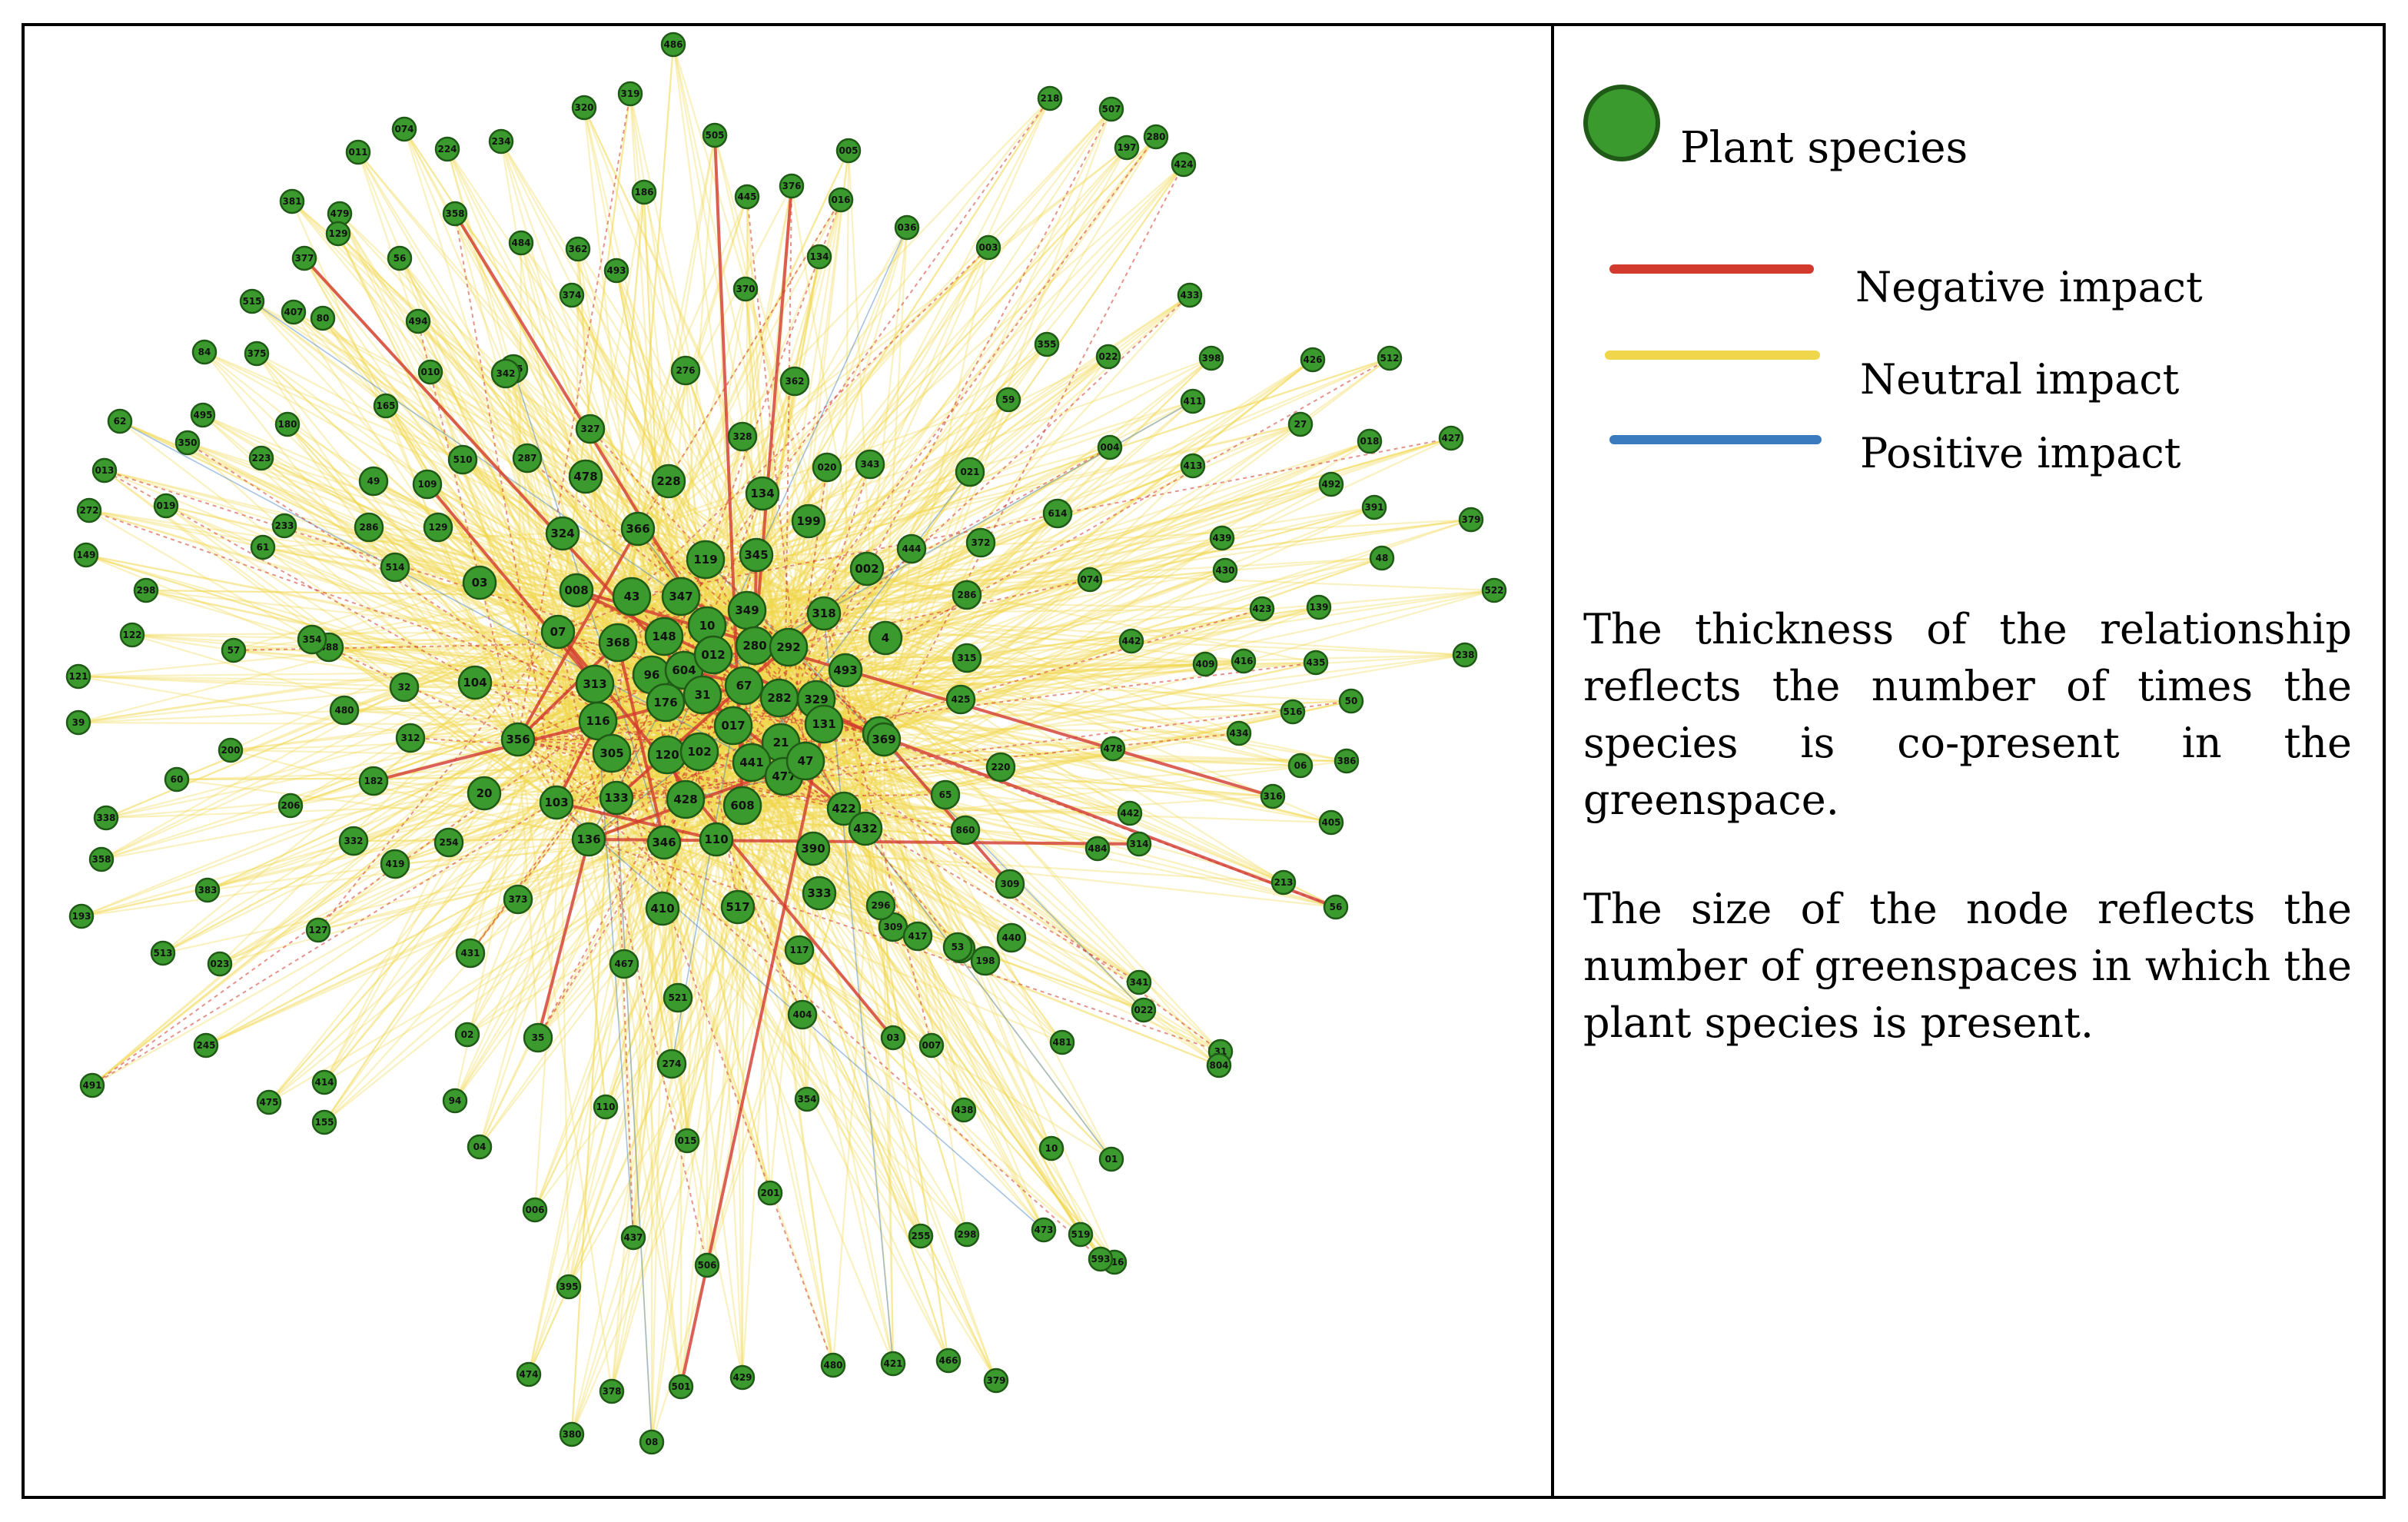 The height and width of the screenshot is (1522, 2408). I want to click on node-label: 398, so click(1211, 358).